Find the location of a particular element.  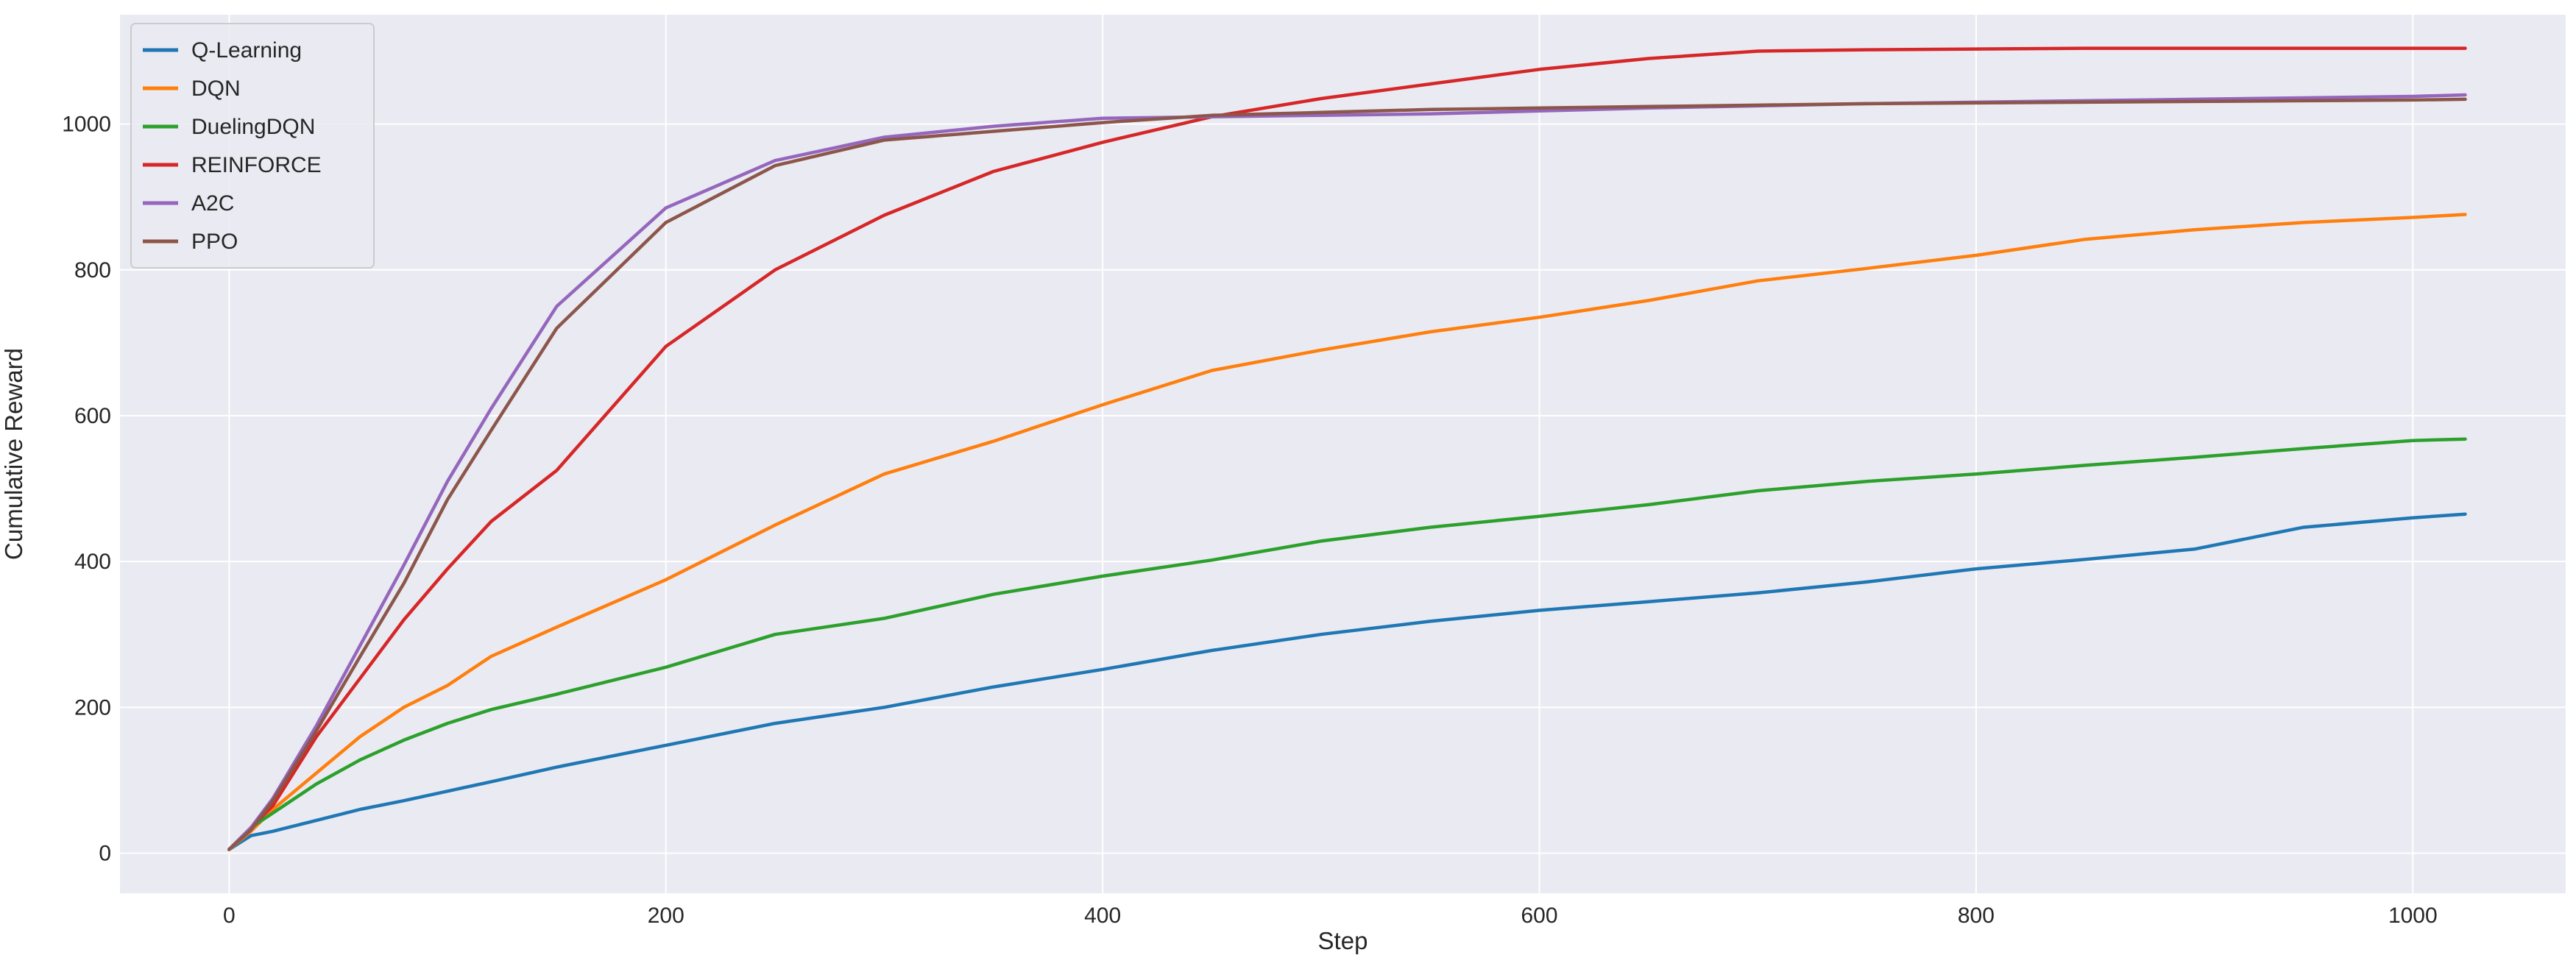

y-tick-label: 1000 is located at coordinates (86, 125).